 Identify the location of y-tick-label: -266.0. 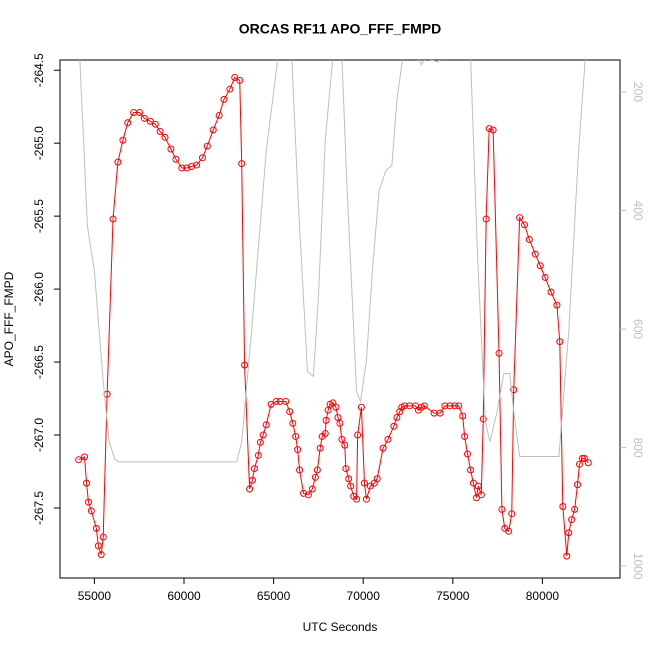
(39, 289).